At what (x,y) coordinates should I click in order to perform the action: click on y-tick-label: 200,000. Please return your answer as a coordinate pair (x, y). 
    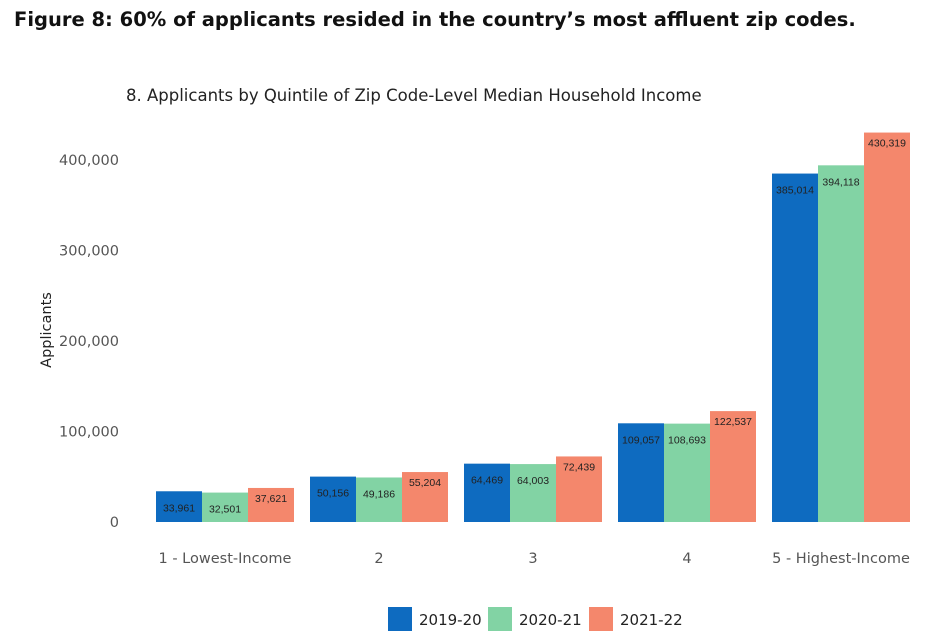
    Looking at the image, I should click on (89, 342).